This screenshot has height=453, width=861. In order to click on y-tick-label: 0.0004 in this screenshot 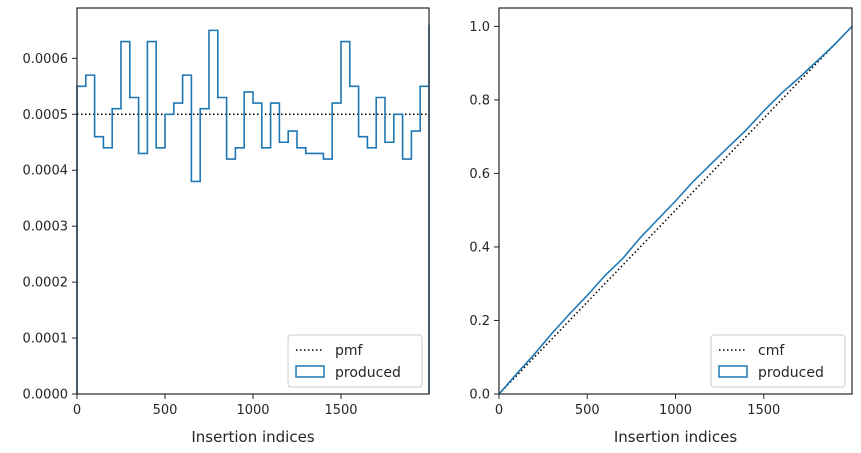, I will do `click(46, 171)`.